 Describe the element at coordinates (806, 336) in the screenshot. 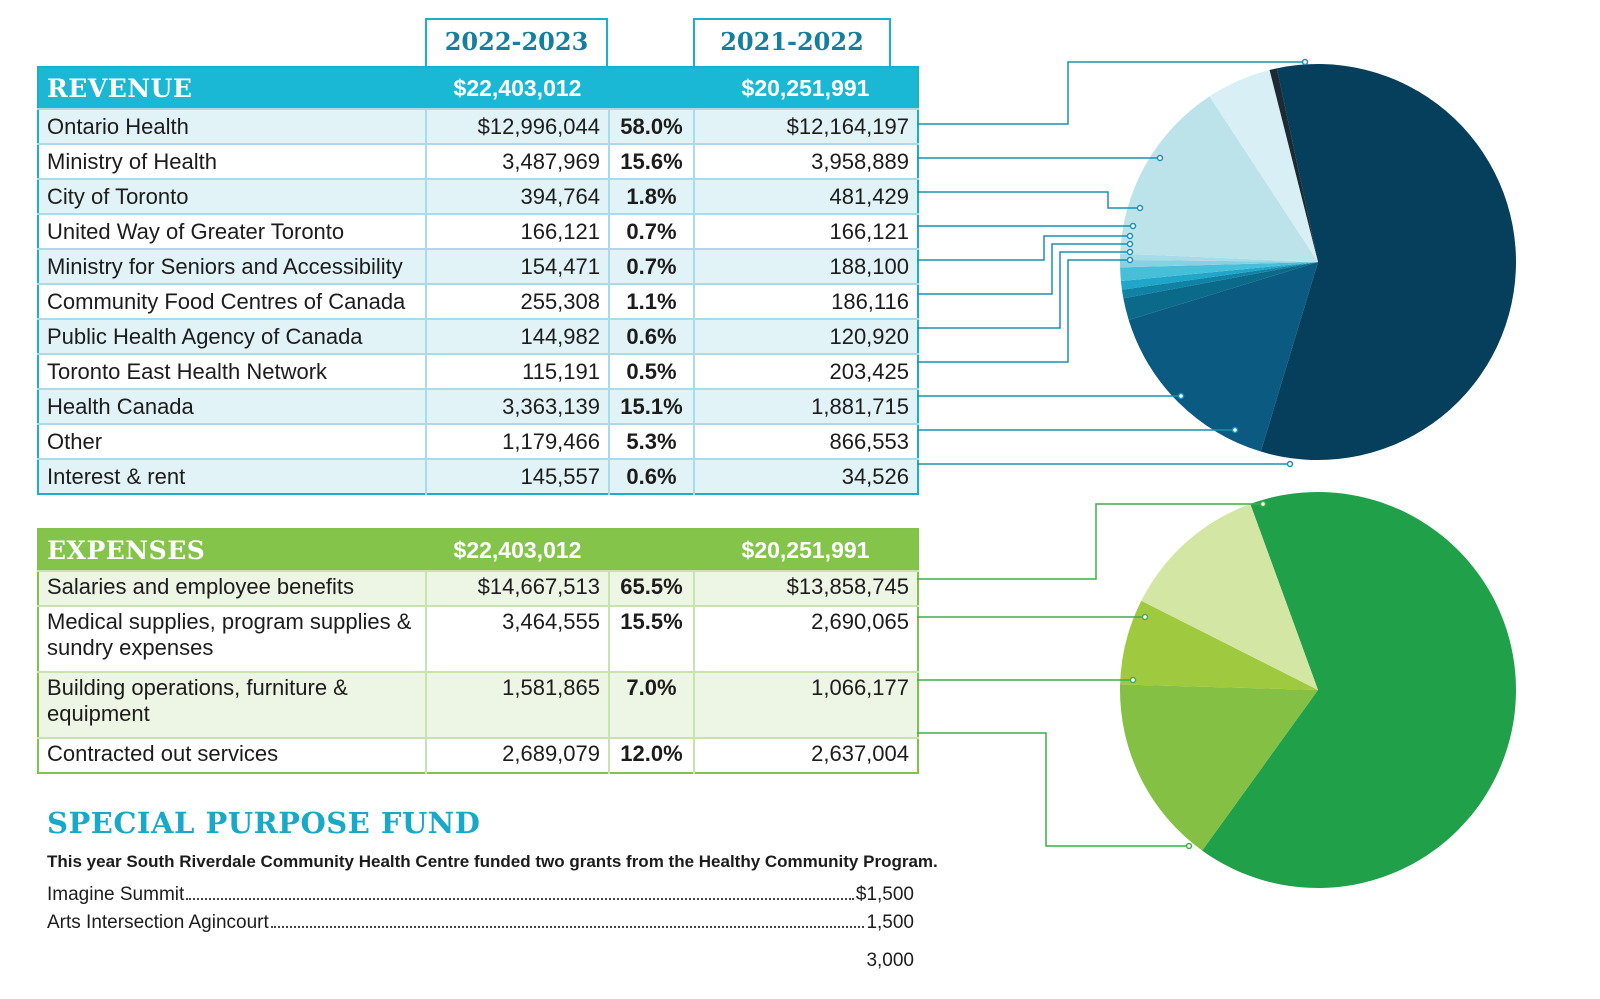

I see `cell-prior: 120,920` at that location.